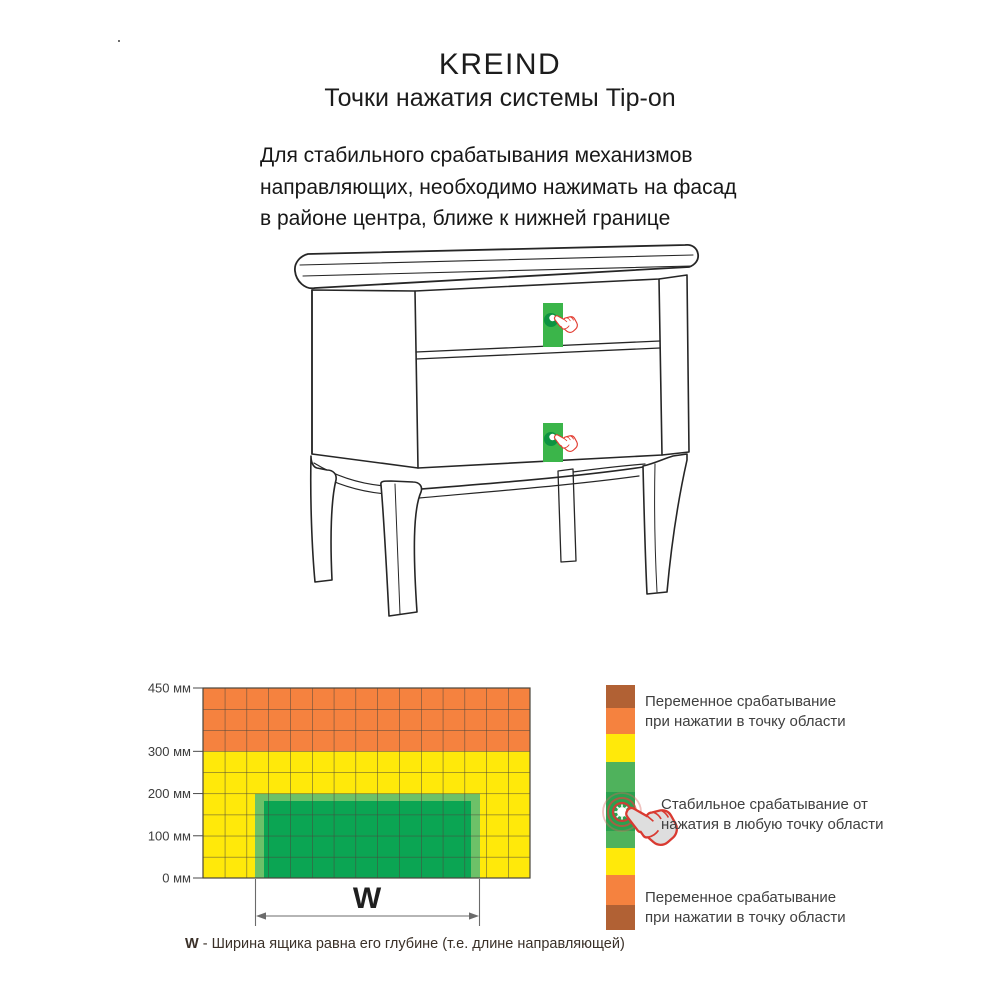 The image size is (1000, 1000). What do you see at coordinates (169, 751) in the screenshot?
I see `tick-300: 300 мм` at bounding box center [169, 751].